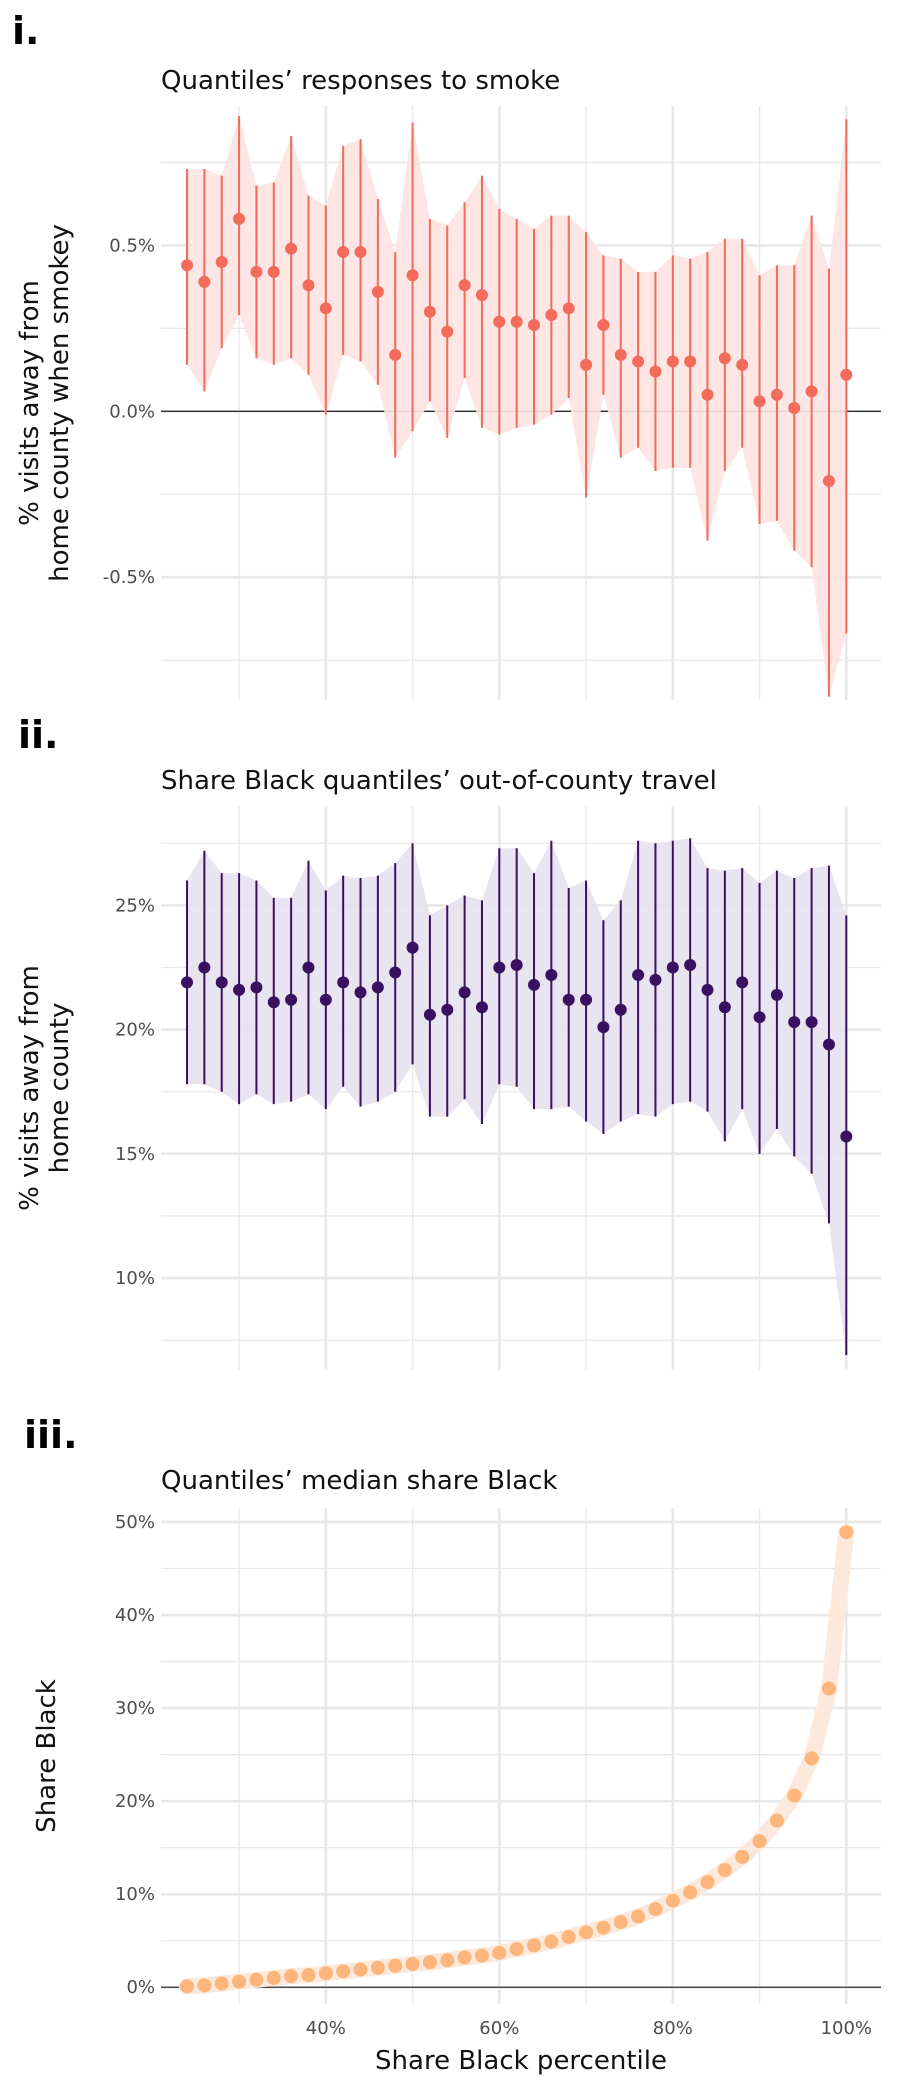  What do you see at coordinates (60, 403) in the screenshot?
I see `y-axis-title: home county when smokey` at bounding box center [60, 403].